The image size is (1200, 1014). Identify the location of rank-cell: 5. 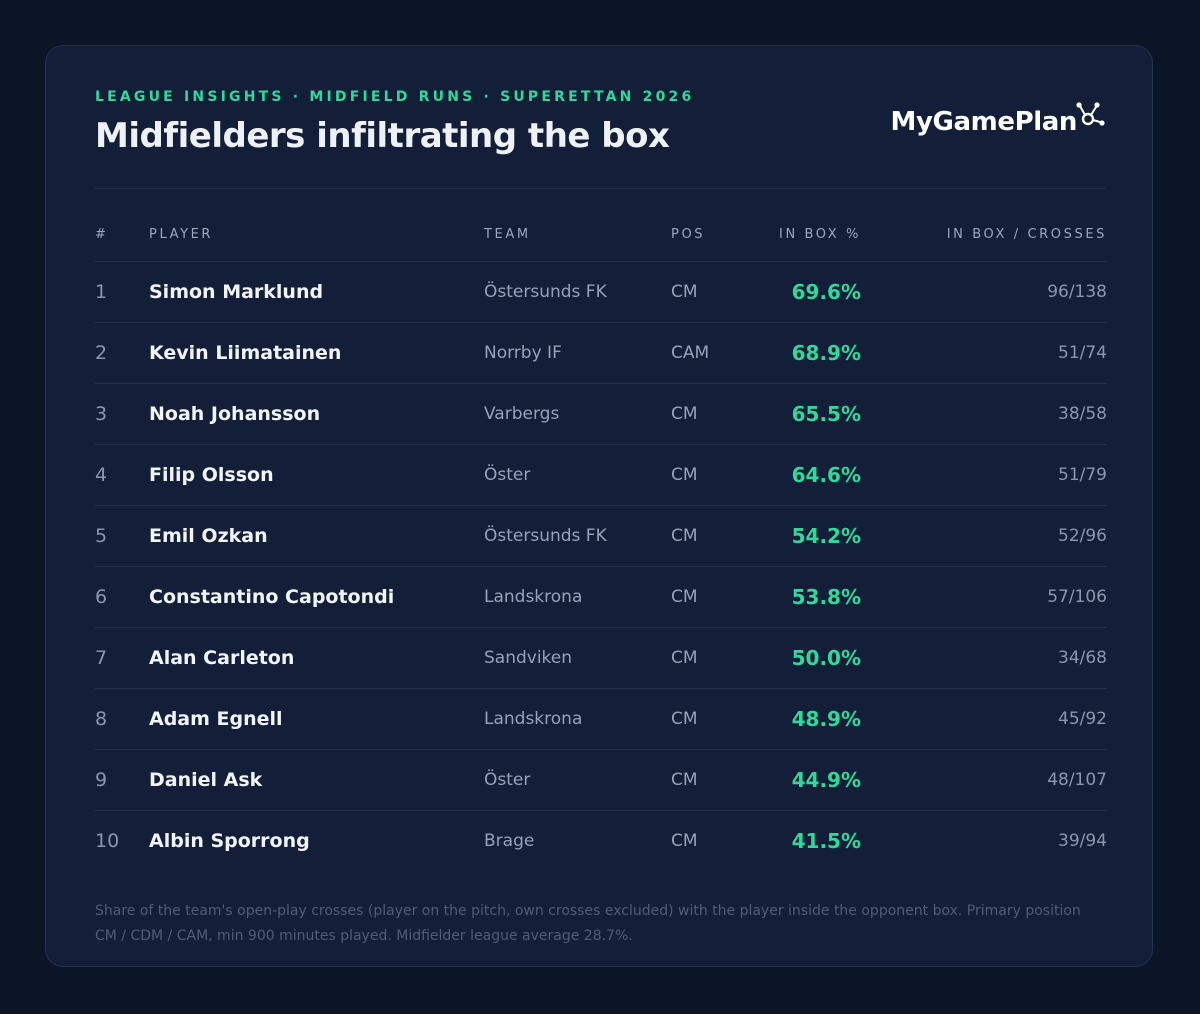
(122, 536).